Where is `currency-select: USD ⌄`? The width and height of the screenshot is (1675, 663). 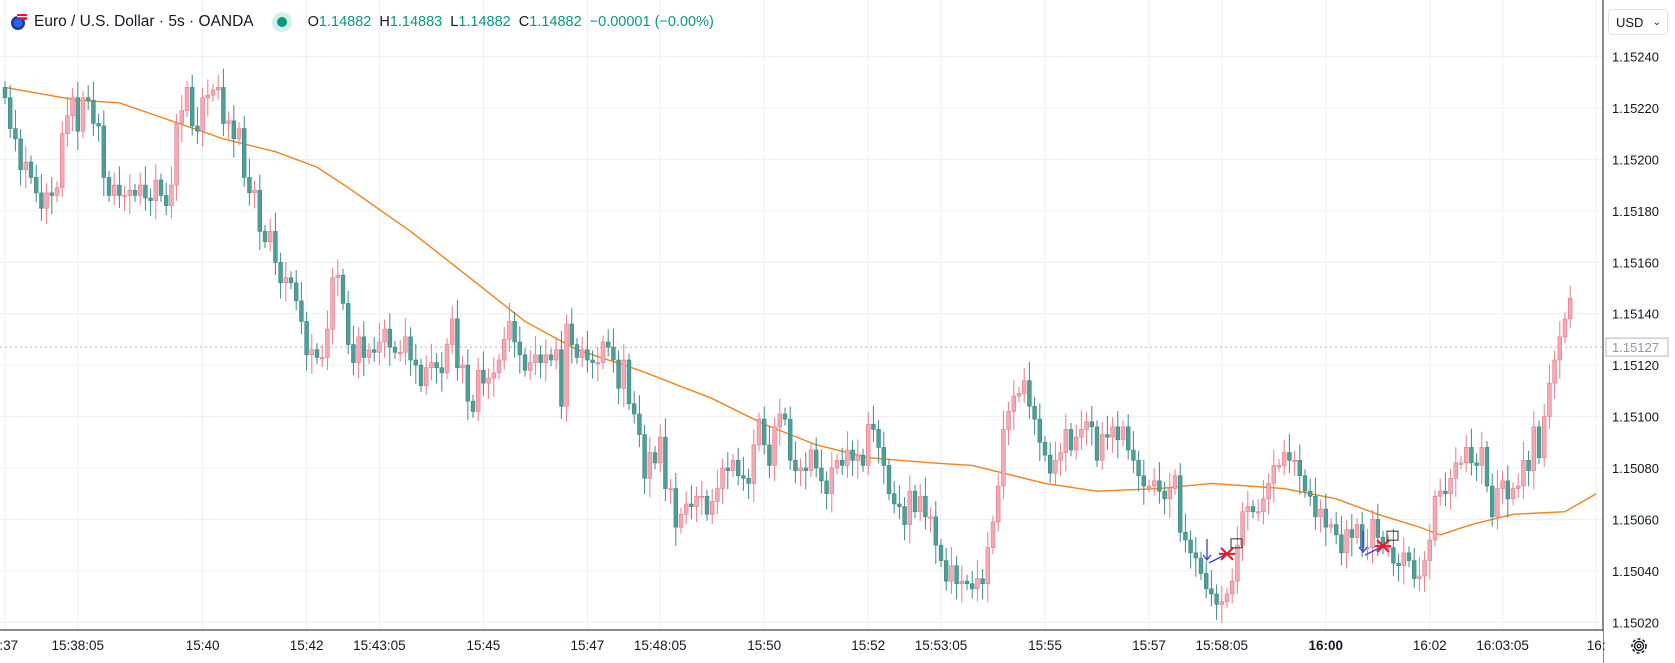
currency-select: USD ⌄ is located at coordinates (1638, 22).